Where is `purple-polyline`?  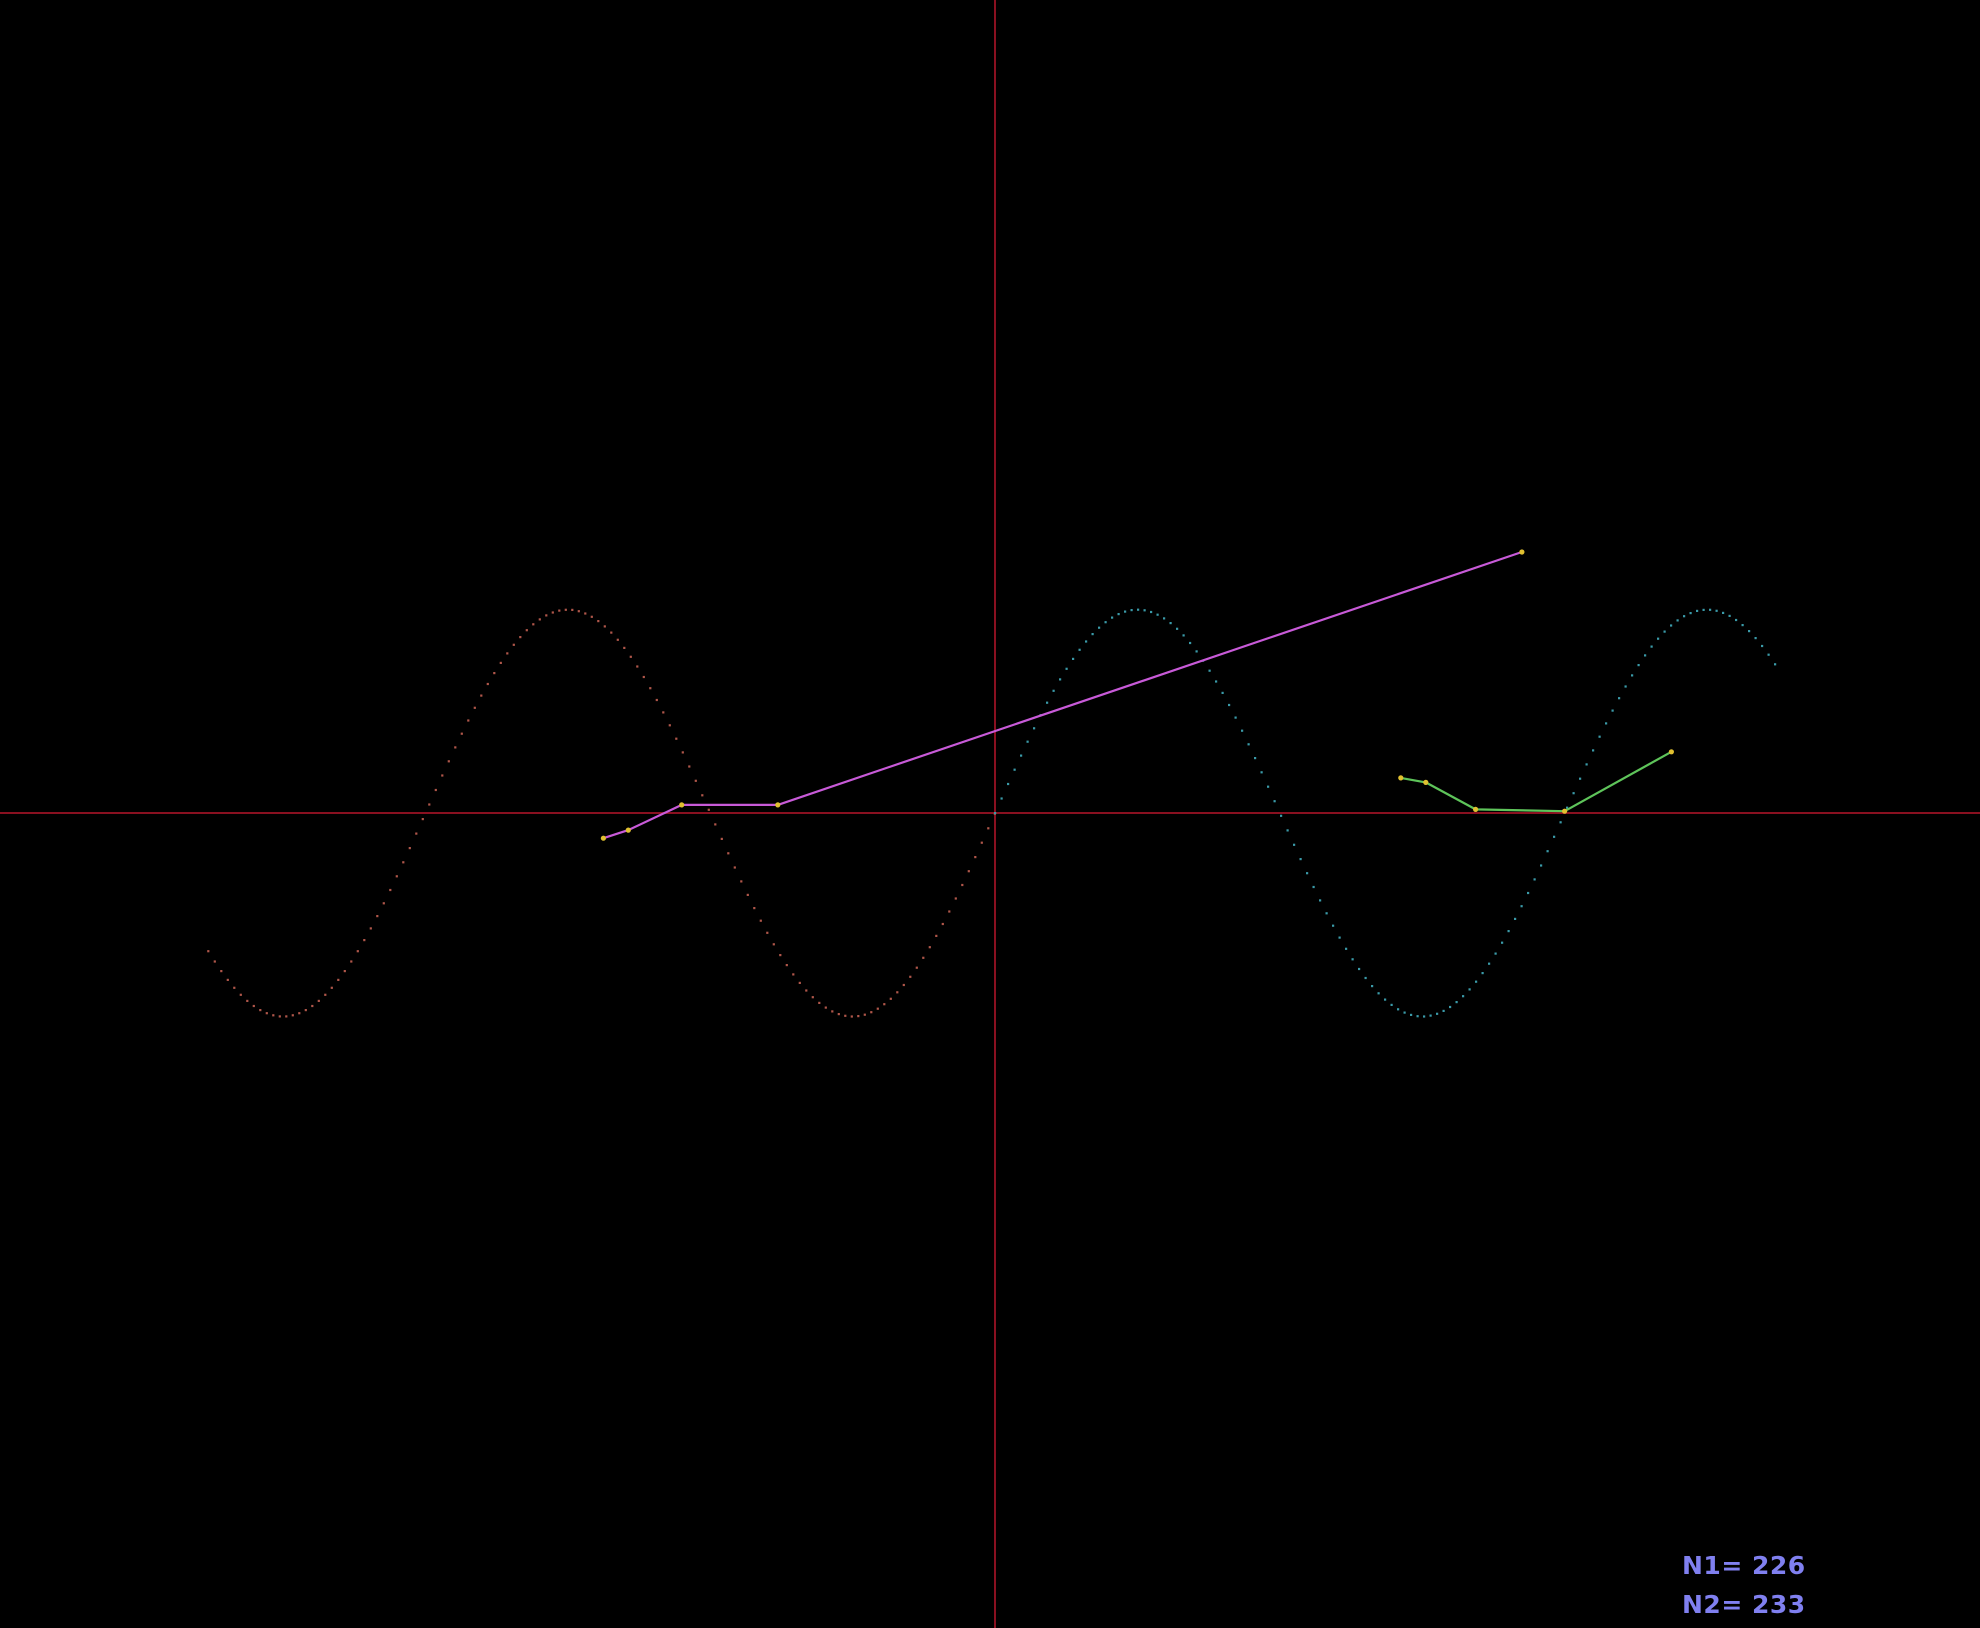
purple-polyline is located at coordinates (1062, 695).